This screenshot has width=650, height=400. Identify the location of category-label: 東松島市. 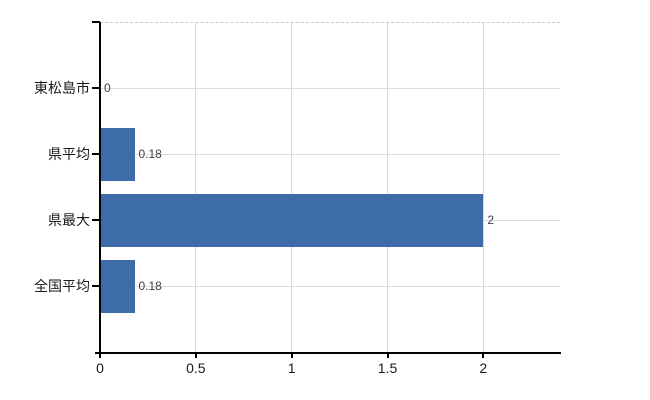
(62, 88).